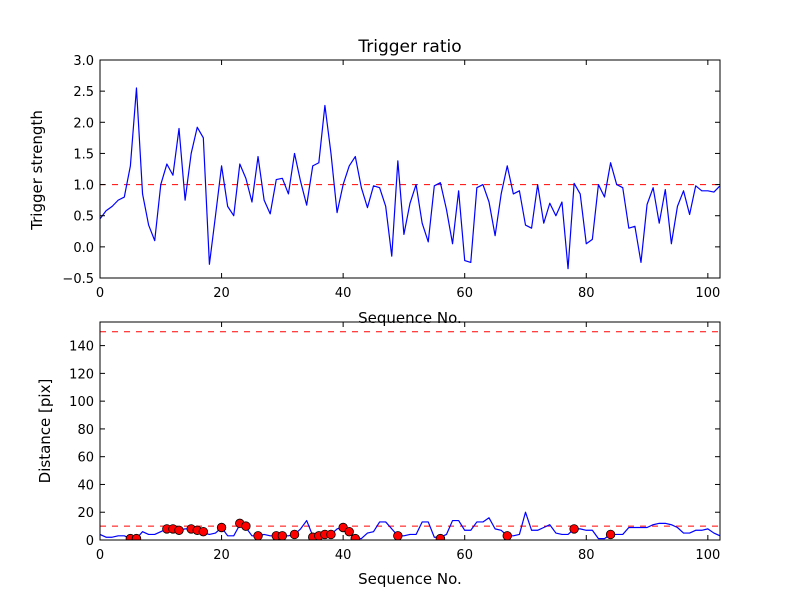 The image size is (800, 600). I want to click on y-tick-label: 60, so click(85, 458).